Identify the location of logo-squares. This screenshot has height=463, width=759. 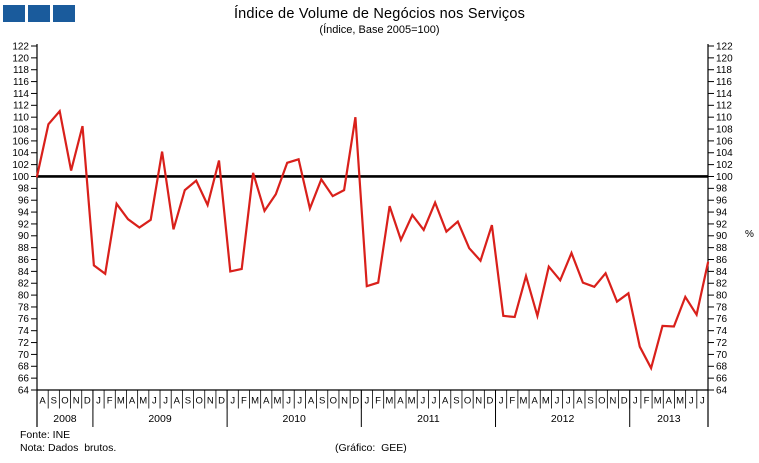
(39, 13).